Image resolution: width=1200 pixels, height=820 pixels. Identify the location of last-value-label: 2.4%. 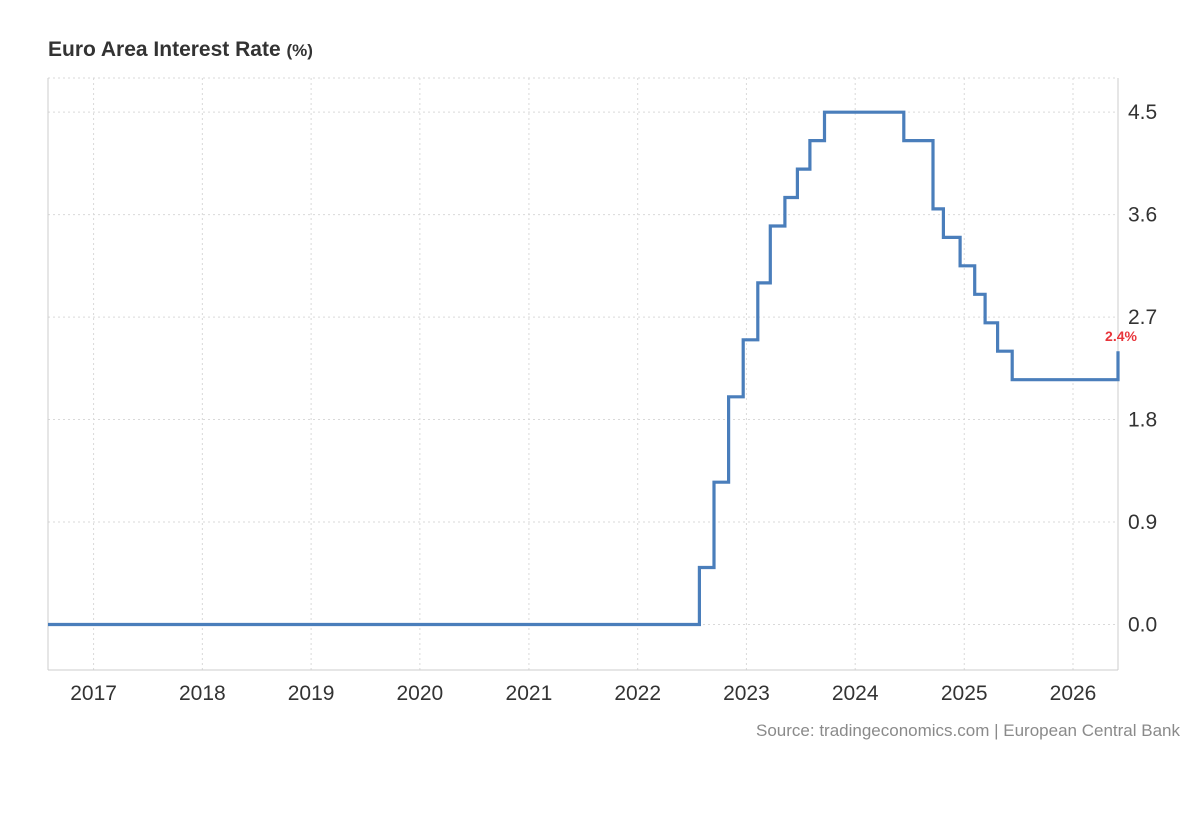
(1121, 336).